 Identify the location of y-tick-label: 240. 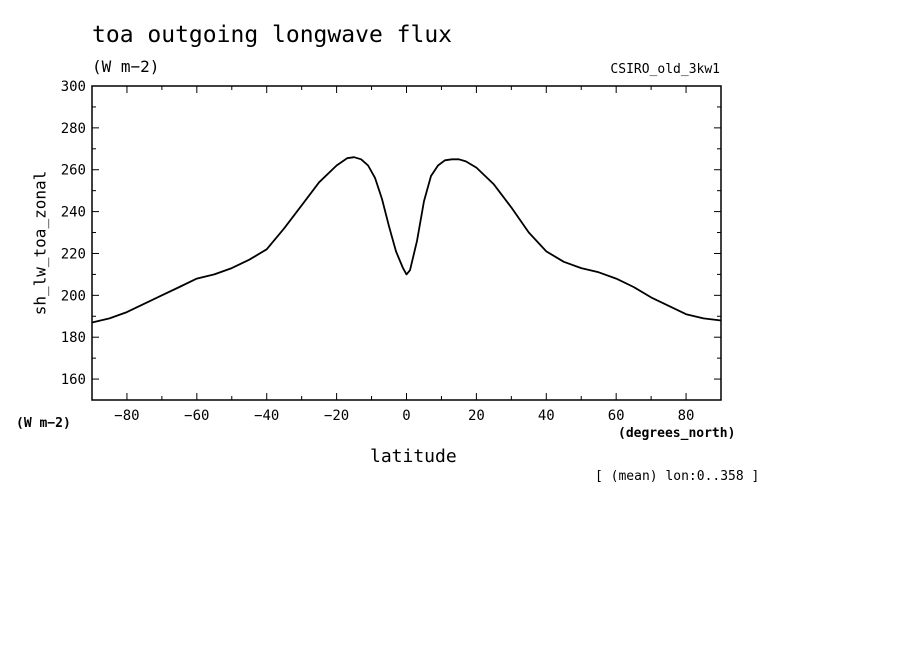
(73, 213).